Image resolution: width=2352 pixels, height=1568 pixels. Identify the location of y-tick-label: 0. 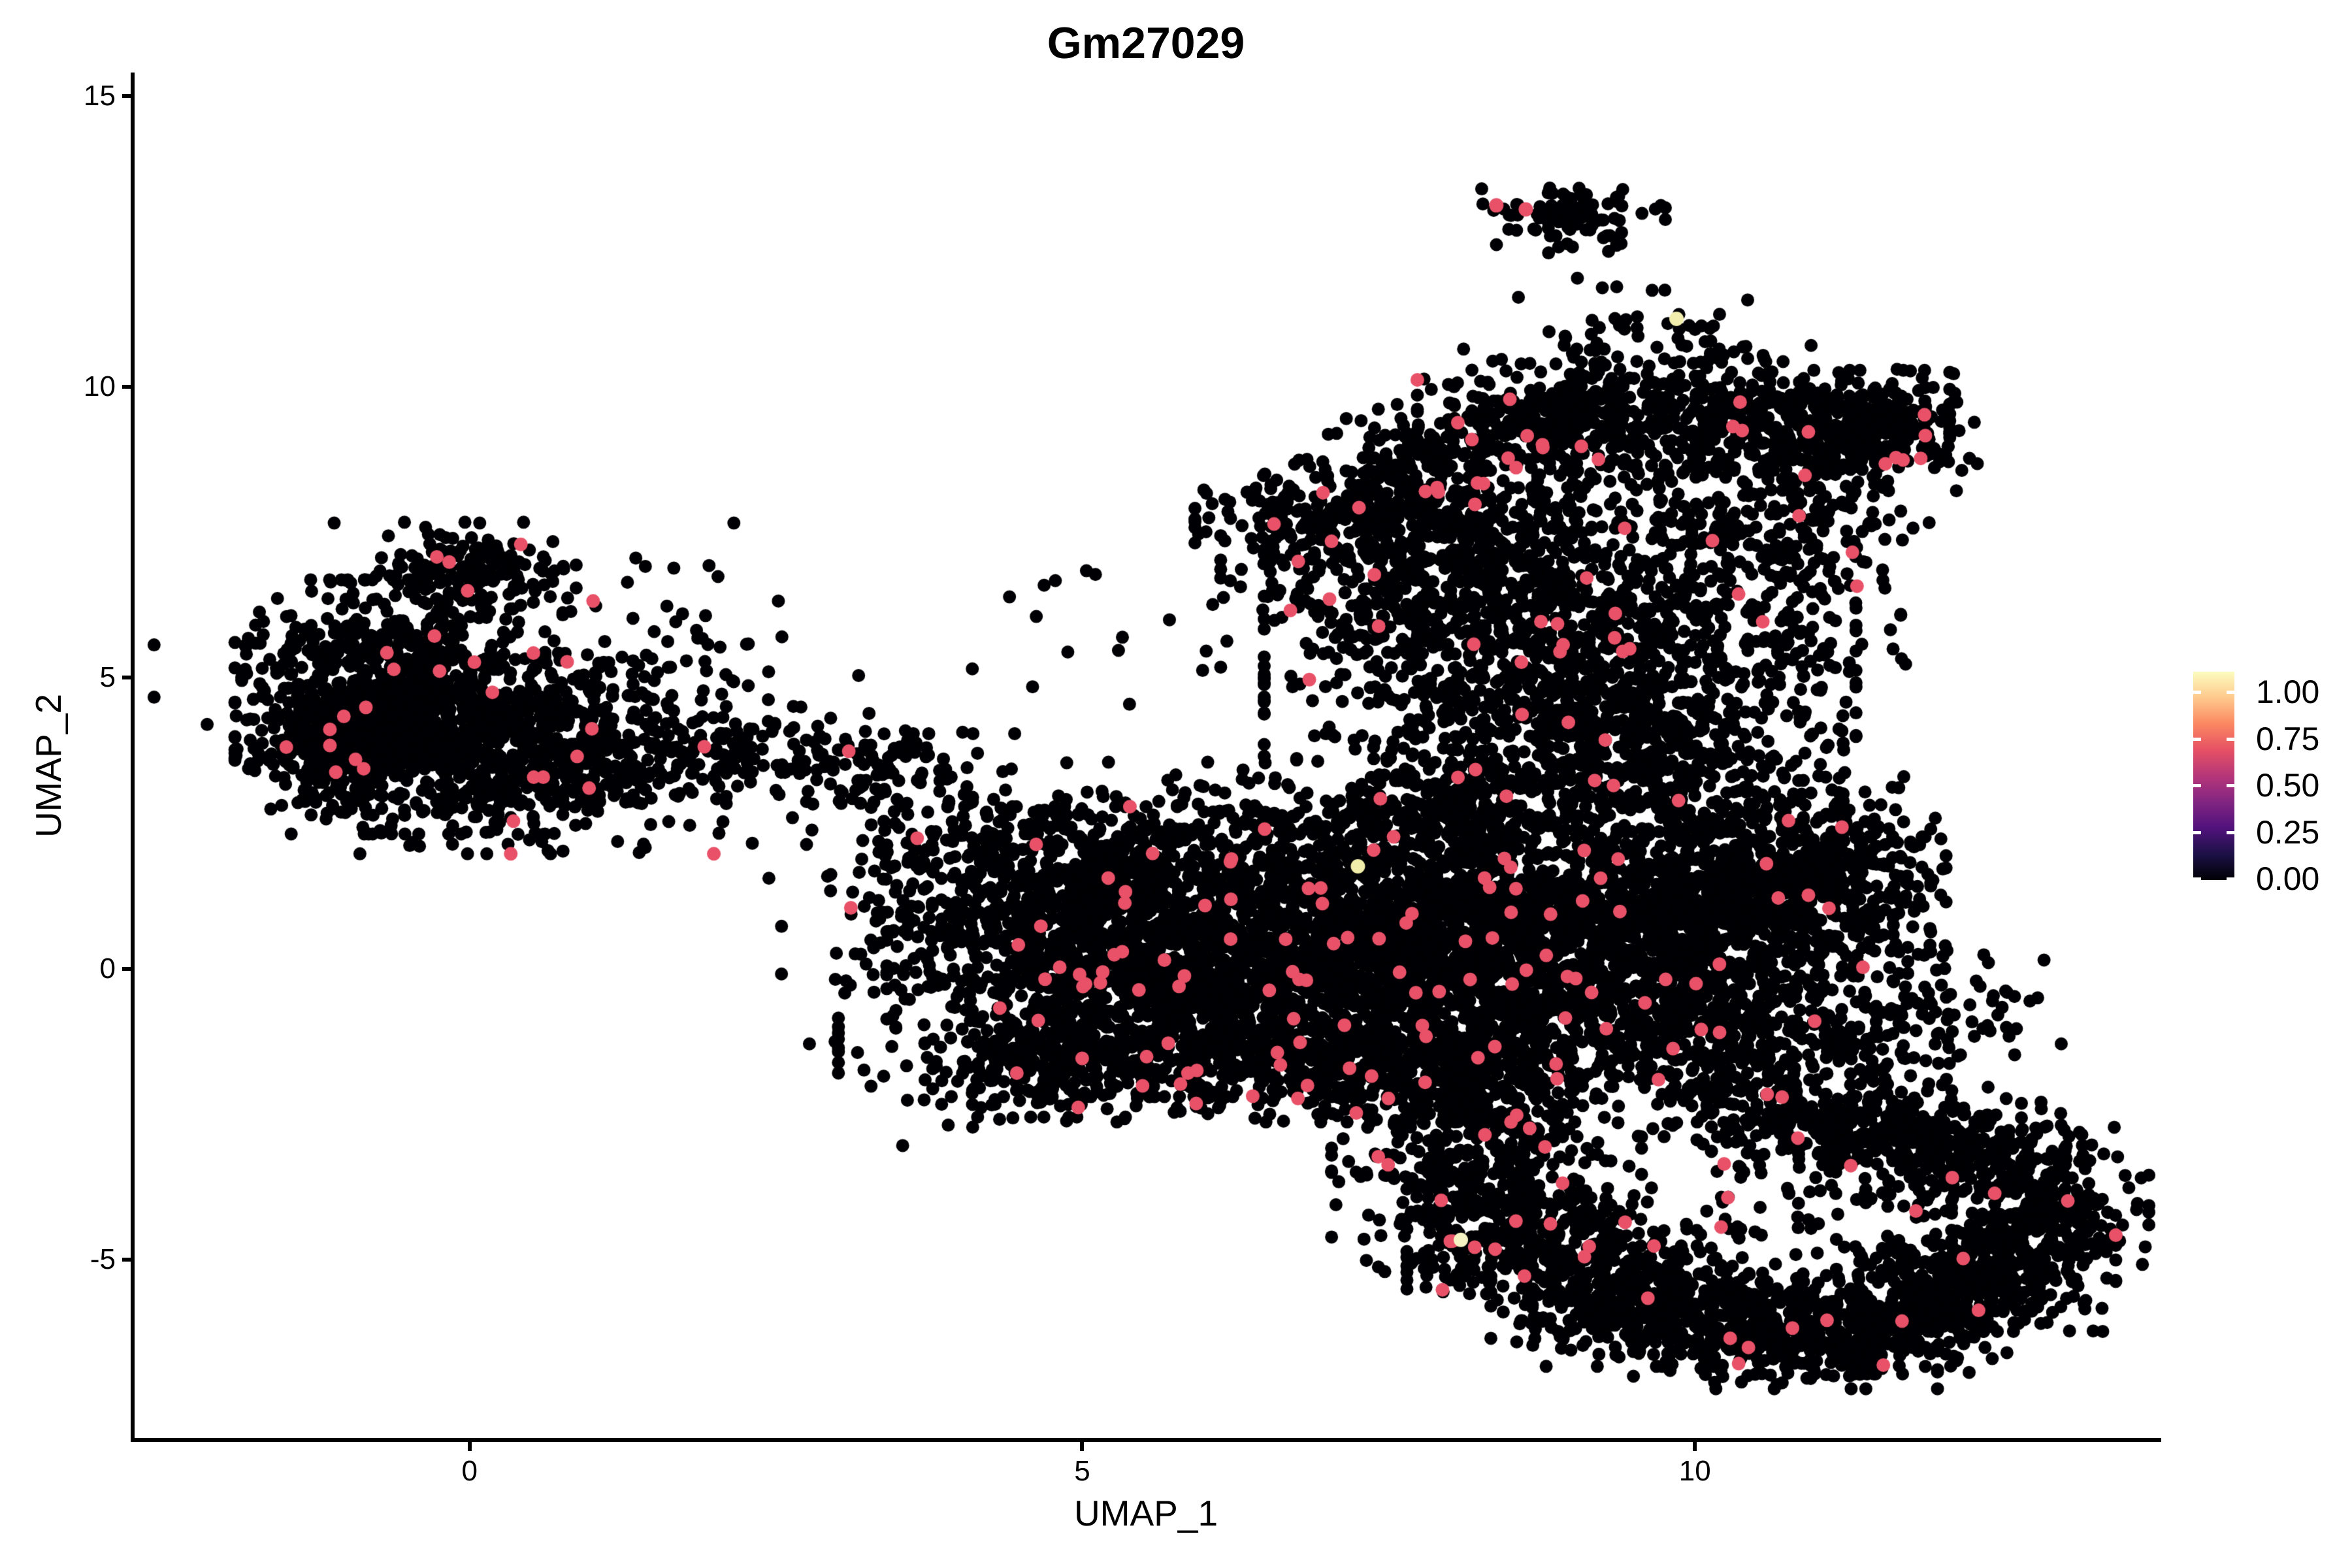
(107, 968).